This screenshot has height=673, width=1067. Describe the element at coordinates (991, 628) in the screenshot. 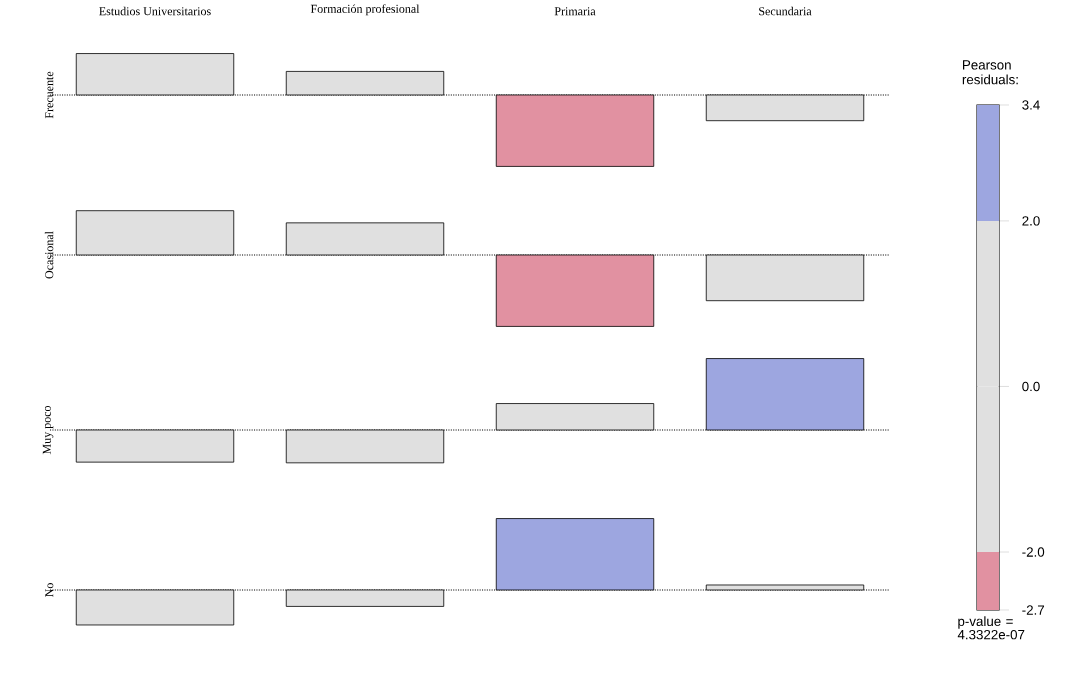

I see `text: p-value = 4.3322e-07` at that location.